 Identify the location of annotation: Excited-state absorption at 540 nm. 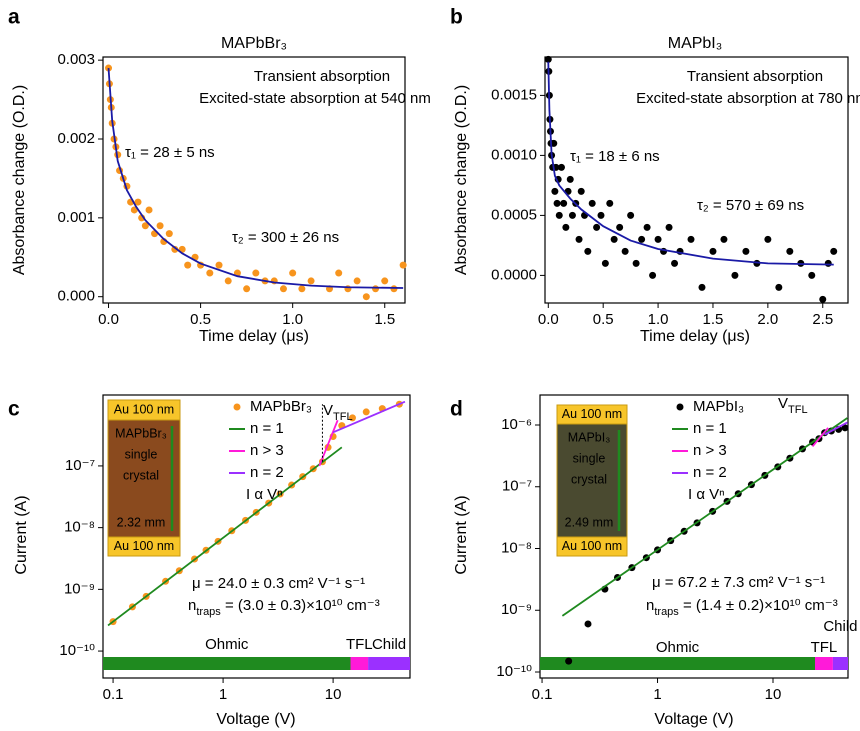
(315, 98).